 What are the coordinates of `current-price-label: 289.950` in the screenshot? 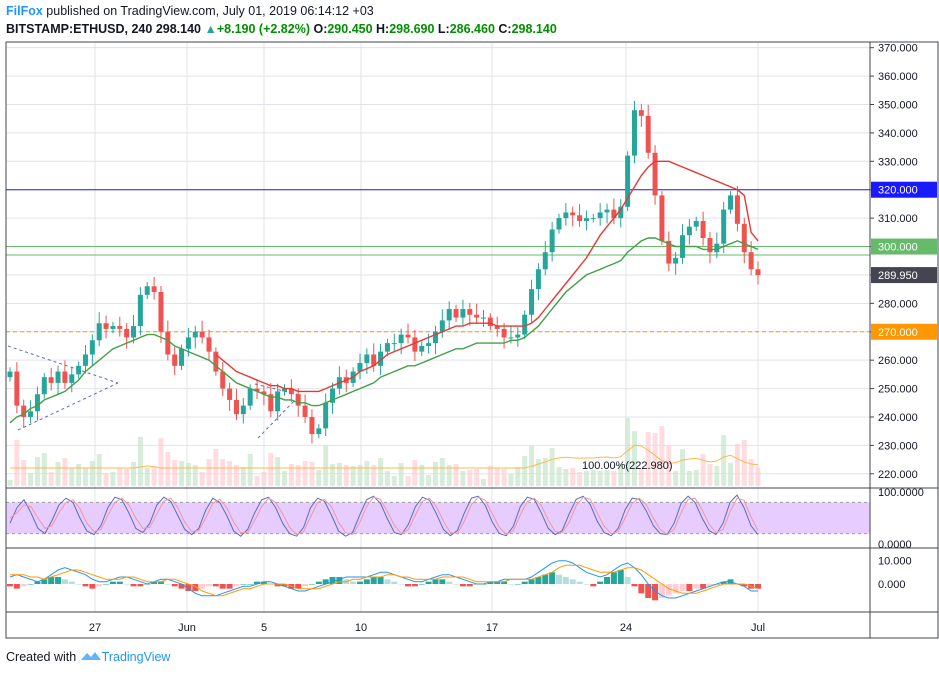 It's located at (898, 276).